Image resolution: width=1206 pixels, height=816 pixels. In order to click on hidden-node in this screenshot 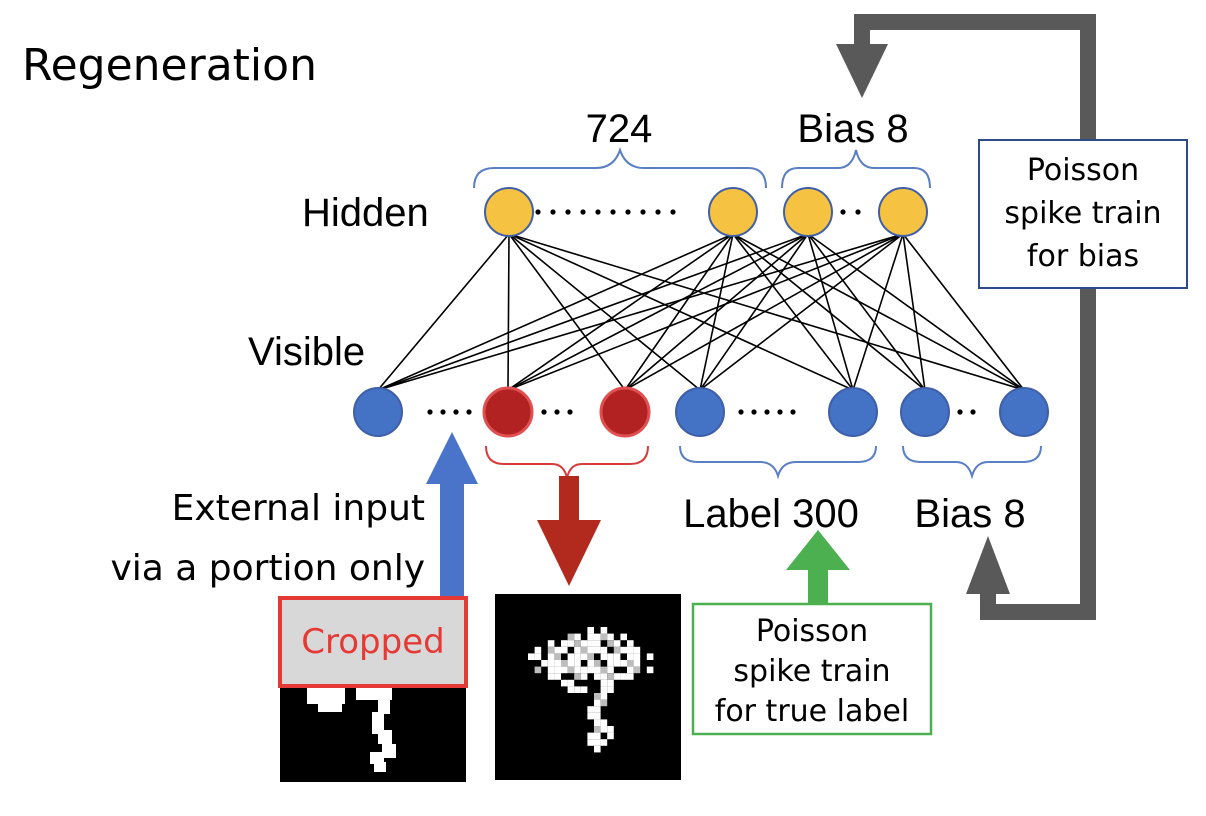, I will do `click(733, 212)`.